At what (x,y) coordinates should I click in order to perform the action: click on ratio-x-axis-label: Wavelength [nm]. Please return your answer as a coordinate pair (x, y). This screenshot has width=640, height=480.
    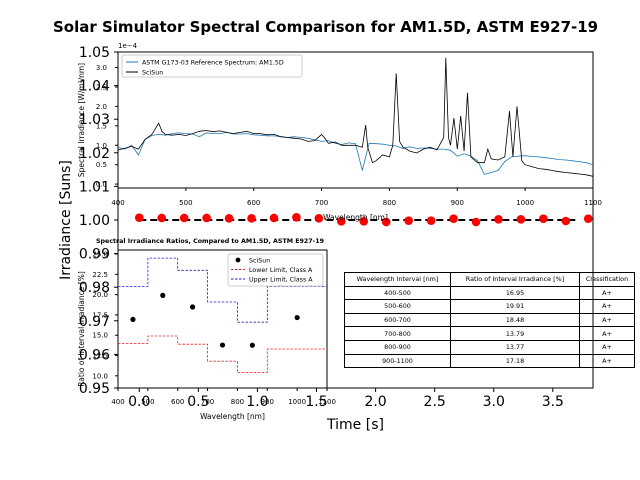
    Looking at the image, I should click on (232, 416).